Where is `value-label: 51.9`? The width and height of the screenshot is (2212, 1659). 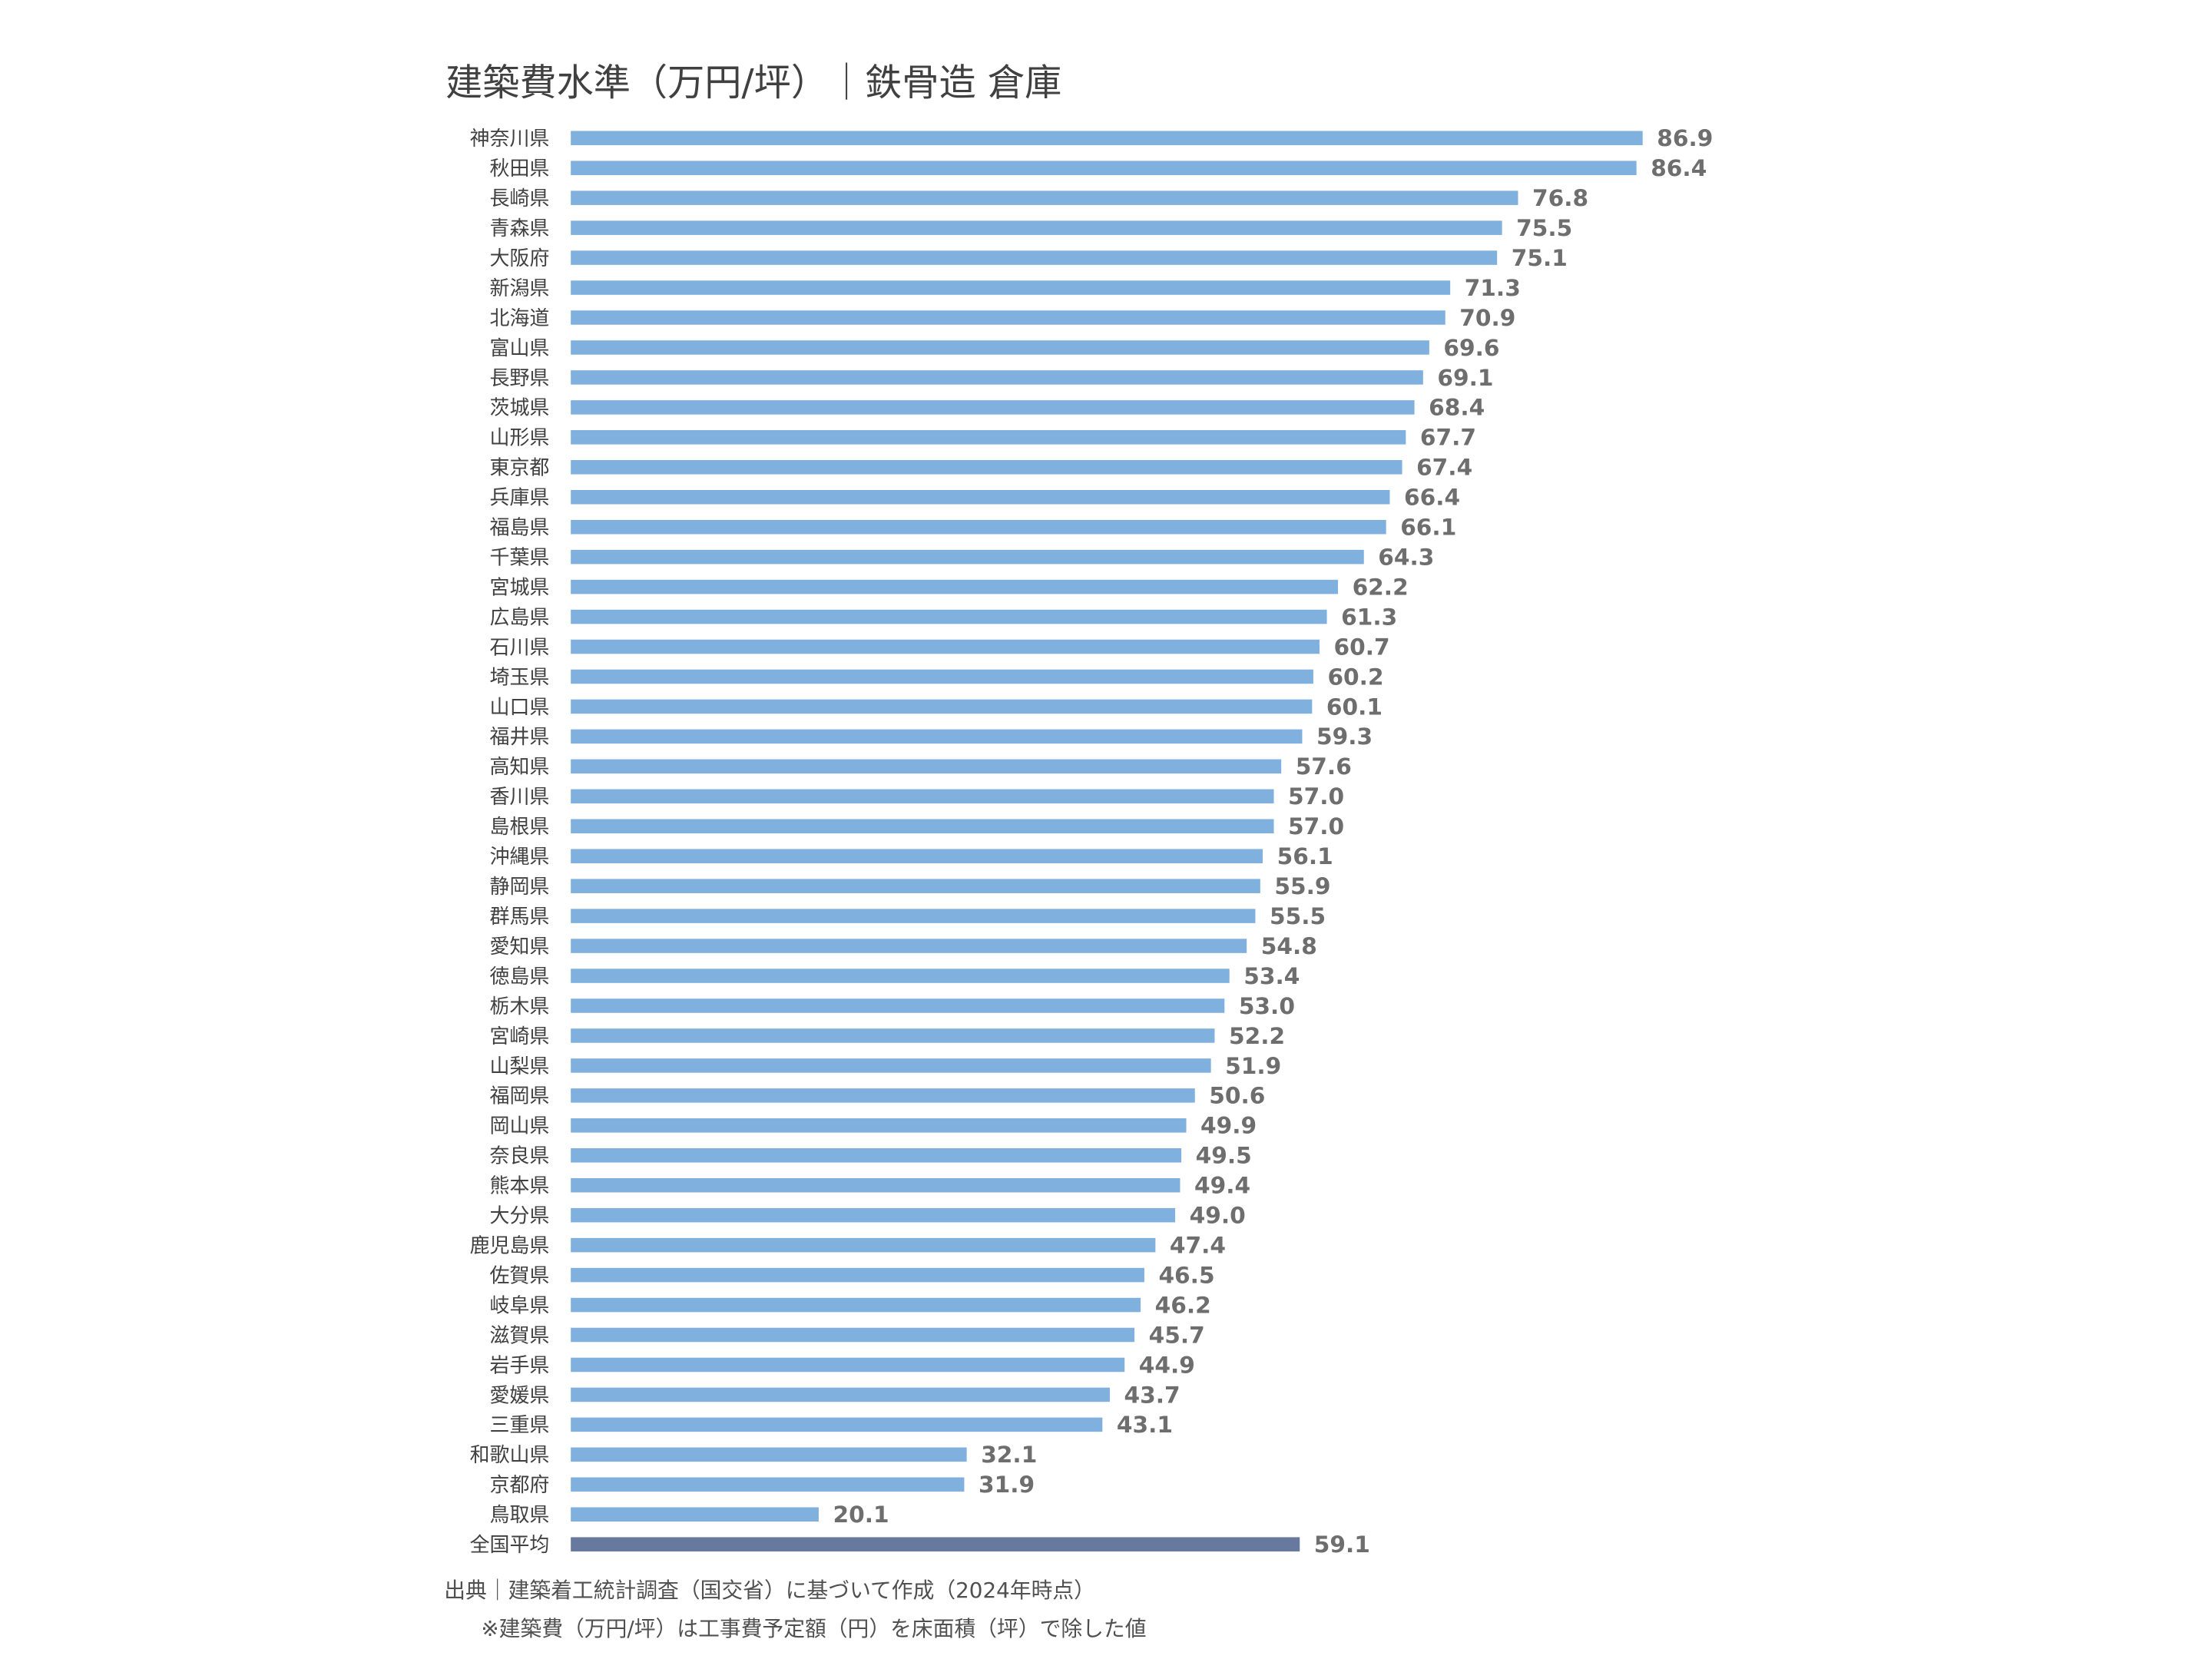 value-label: 51.9 is located at coordinates (1253, 1065).